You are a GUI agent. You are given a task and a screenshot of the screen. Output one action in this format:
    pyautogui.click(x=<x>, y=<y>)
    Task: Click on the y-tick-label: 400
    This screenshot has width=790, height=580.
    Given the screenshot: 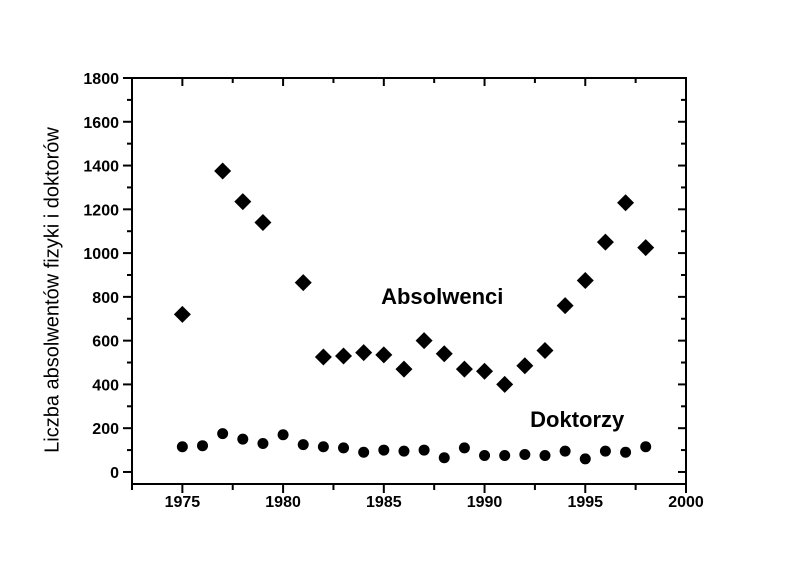 What is the action you would take?
    pyautogui.click(x=105, y=385)
    